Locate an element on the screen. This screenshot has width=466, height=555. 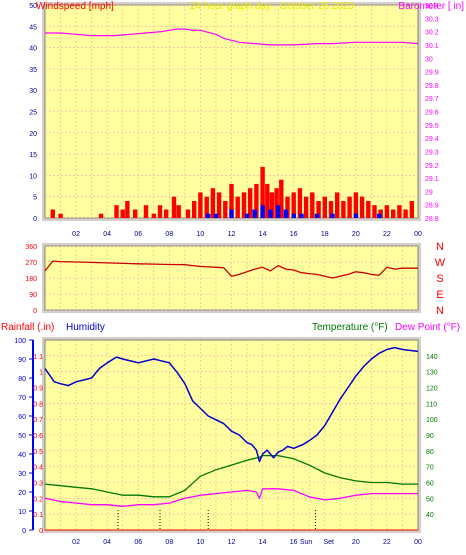
temp-x-tick-label: 00 is located at coordinates (418, 542).